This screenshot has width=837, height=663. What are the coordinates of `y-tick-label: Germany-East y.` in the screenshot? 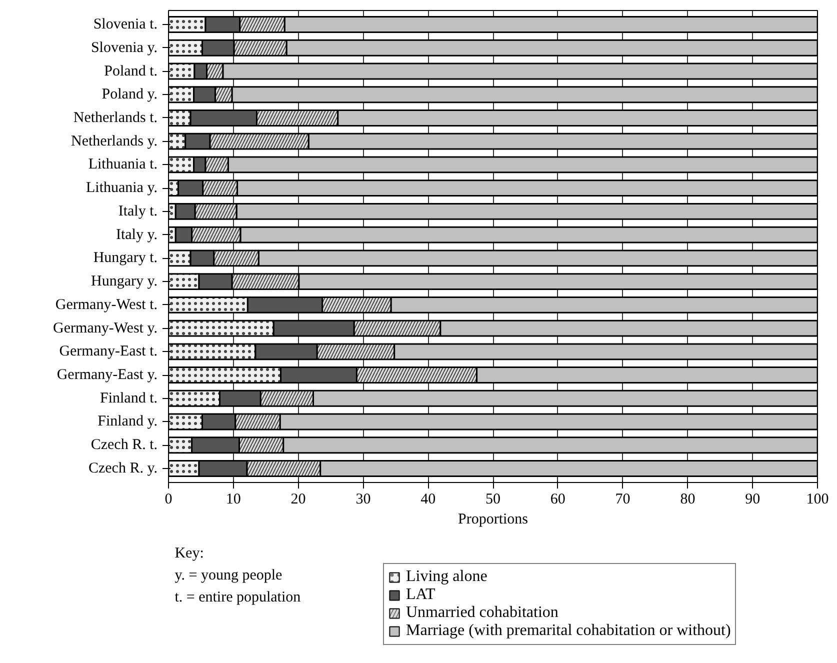 It's located at (107, 375).